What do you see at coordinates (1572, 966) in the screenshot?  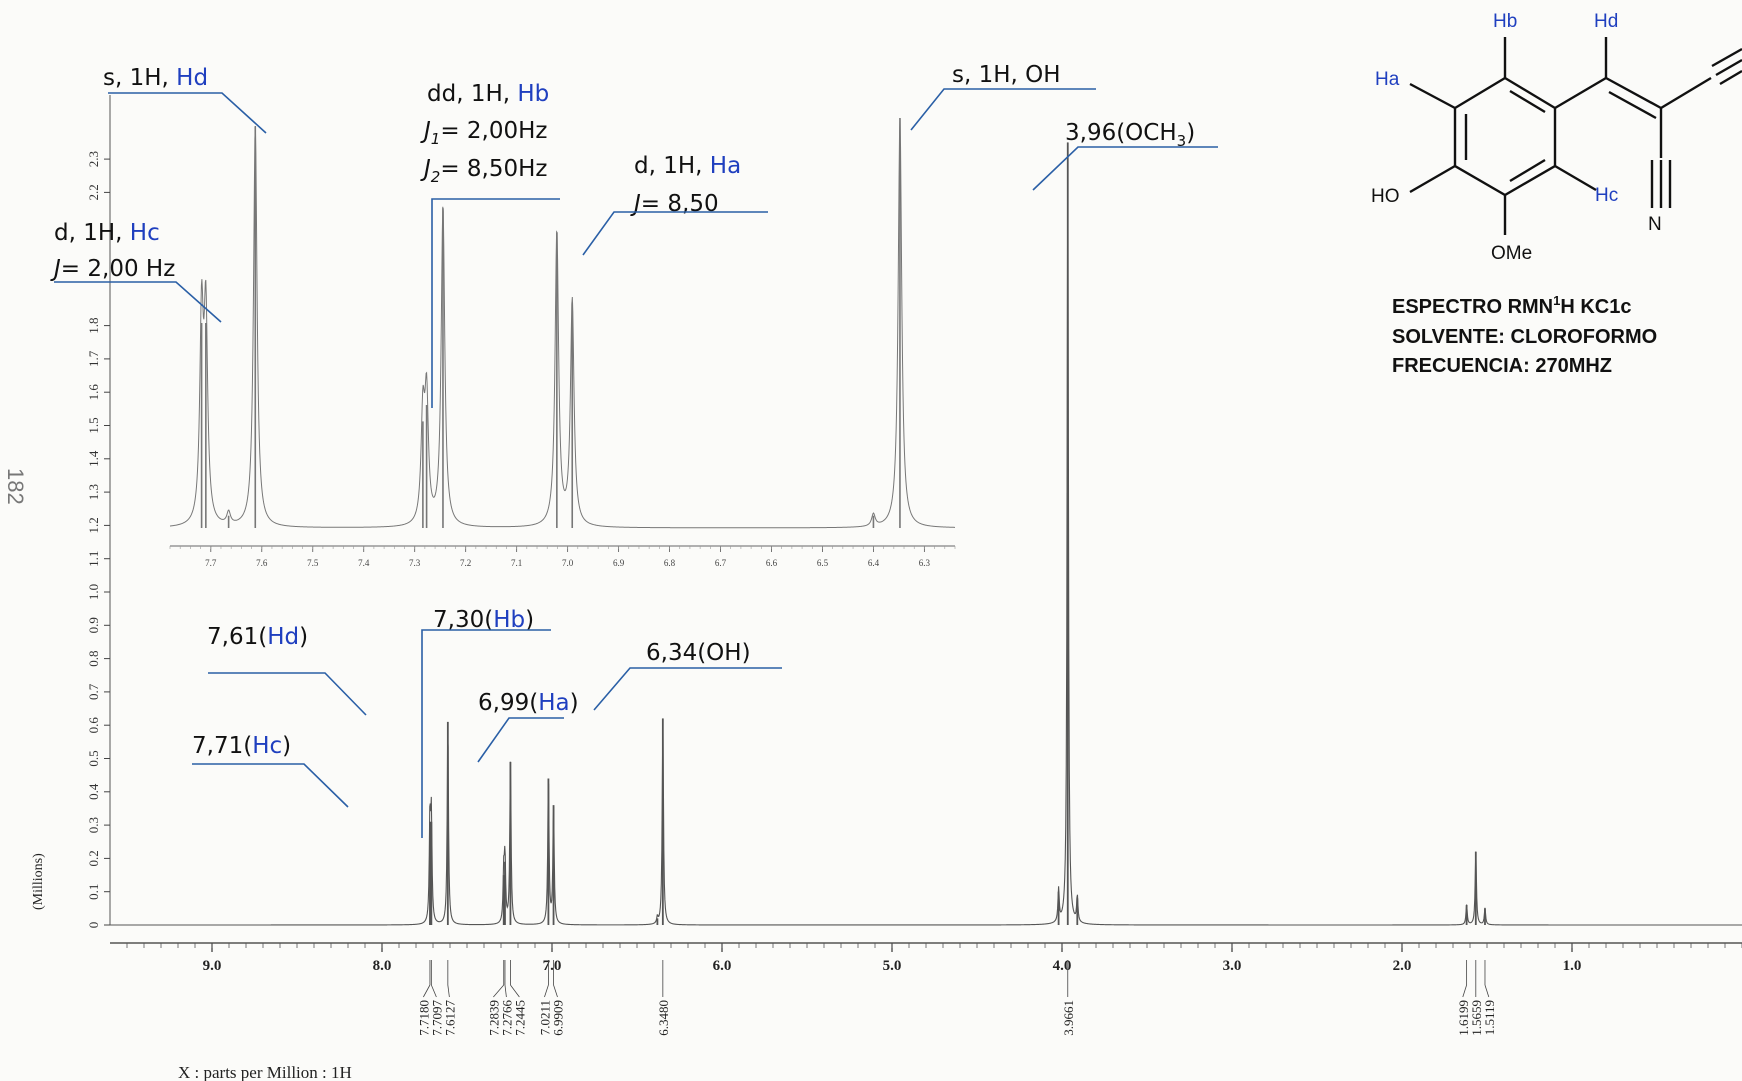 I see `x-tick-label: 1.0` at bounding box center [1572, 966].